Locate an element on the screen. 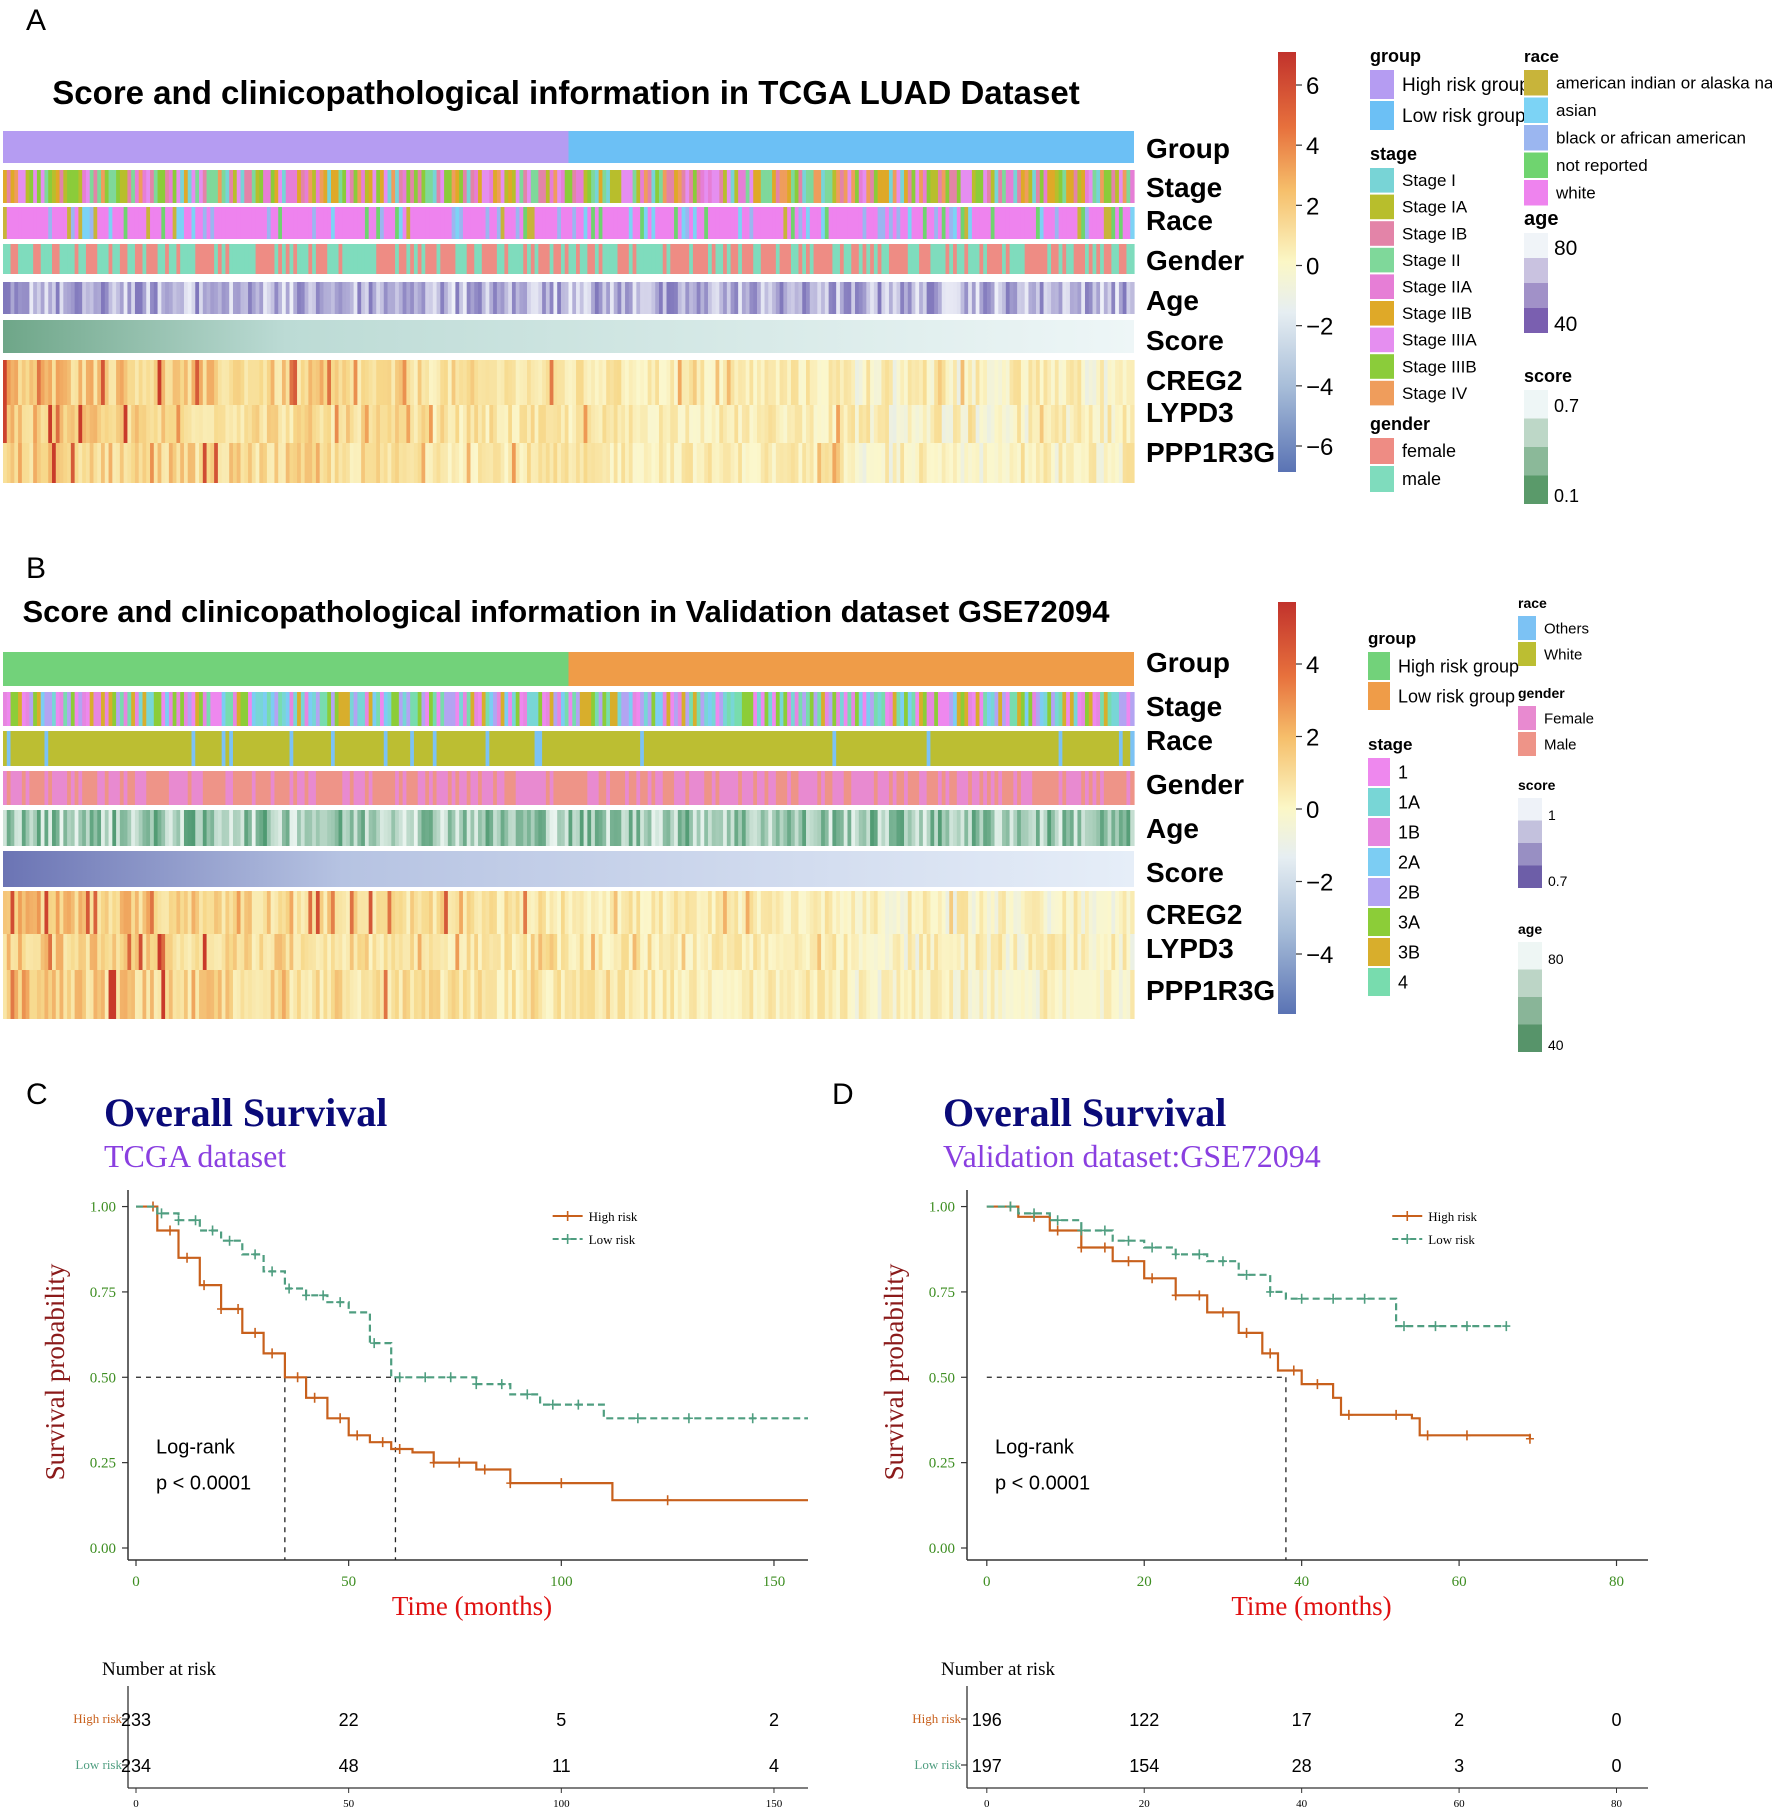 The image size is (1772, 1811). heatmap-row-gene3 is located at coordinates (569, 463).